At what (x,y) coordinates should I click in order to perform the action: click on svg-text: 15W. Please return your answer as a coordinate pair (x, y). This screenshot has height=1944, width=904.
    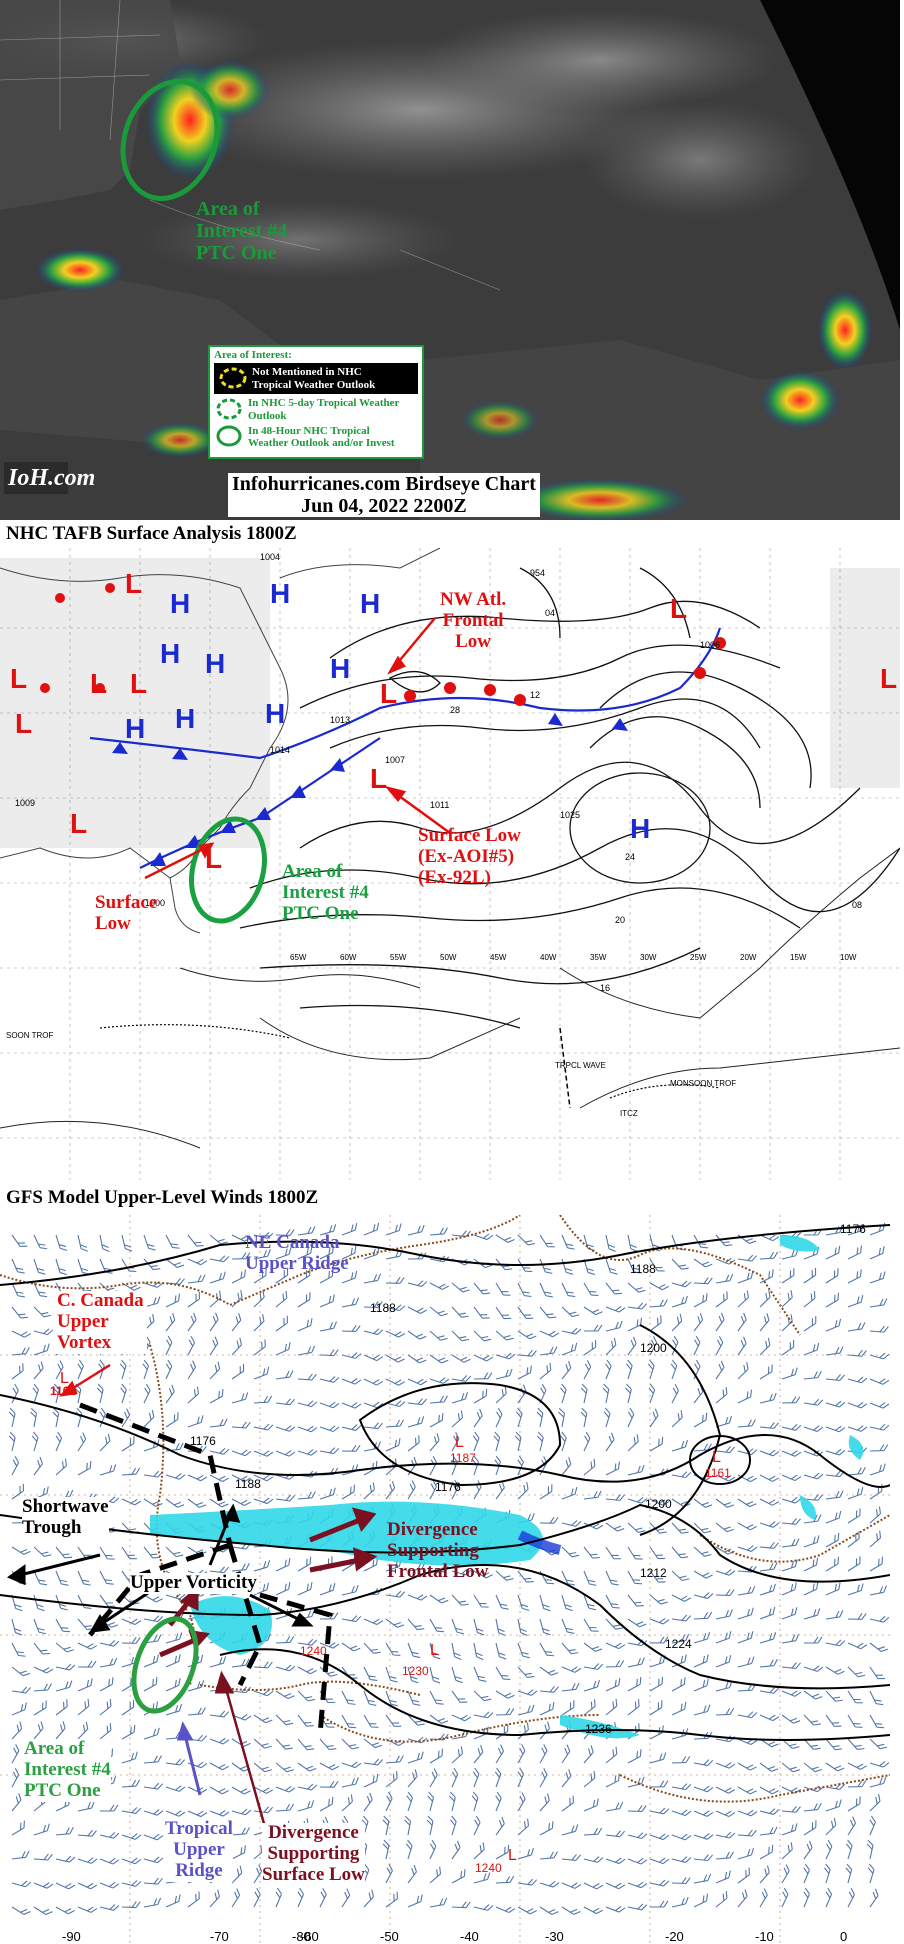
    Looking at the image, I should click on (798, 957).